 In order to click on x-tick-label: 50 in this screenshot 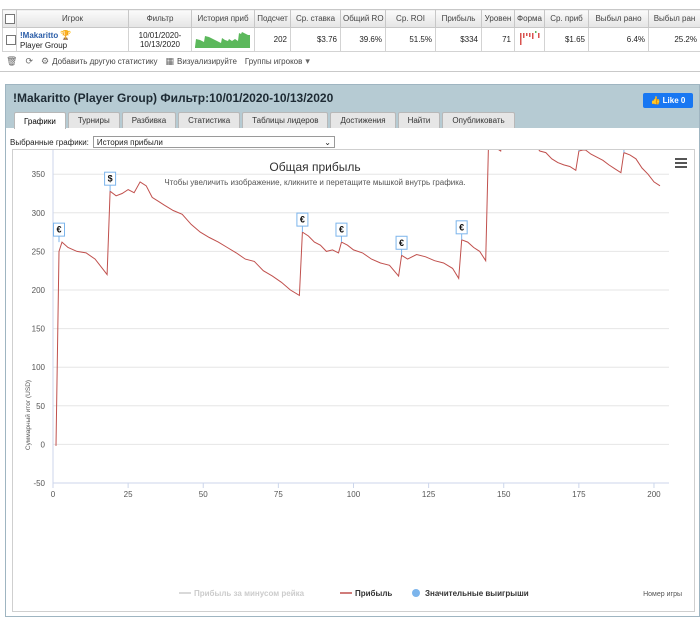, I will do `click(203, 494)`.